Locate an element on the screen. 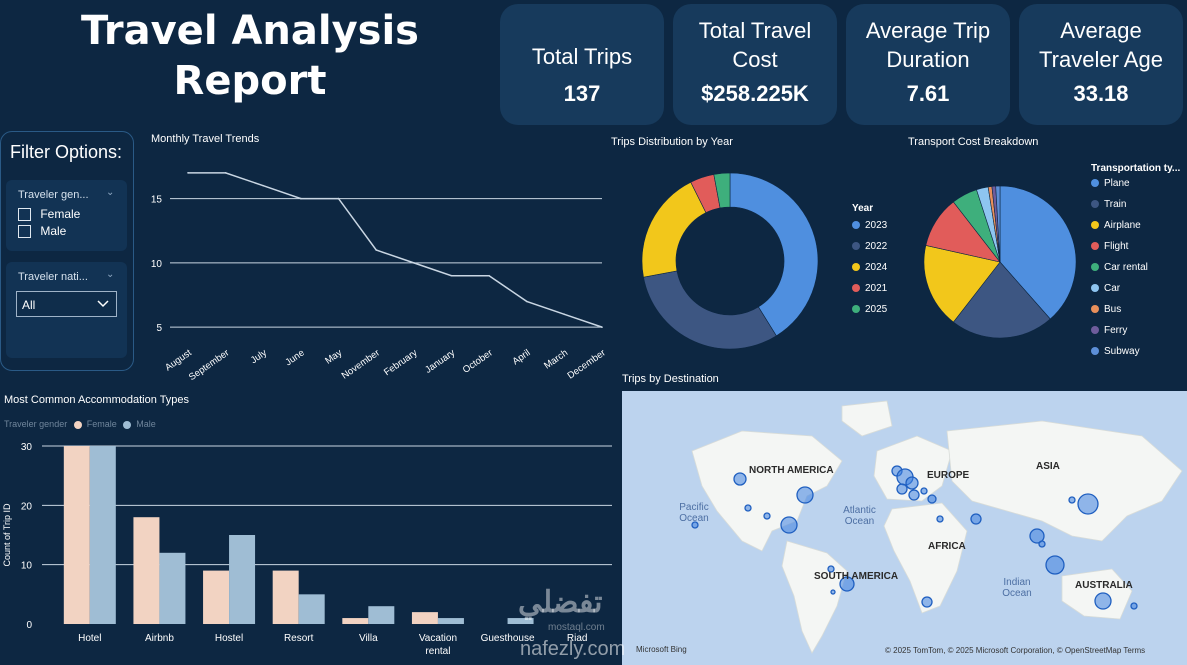 The image size is (1187, 665). legend-item: Car is located at coordinates (1119, 293).